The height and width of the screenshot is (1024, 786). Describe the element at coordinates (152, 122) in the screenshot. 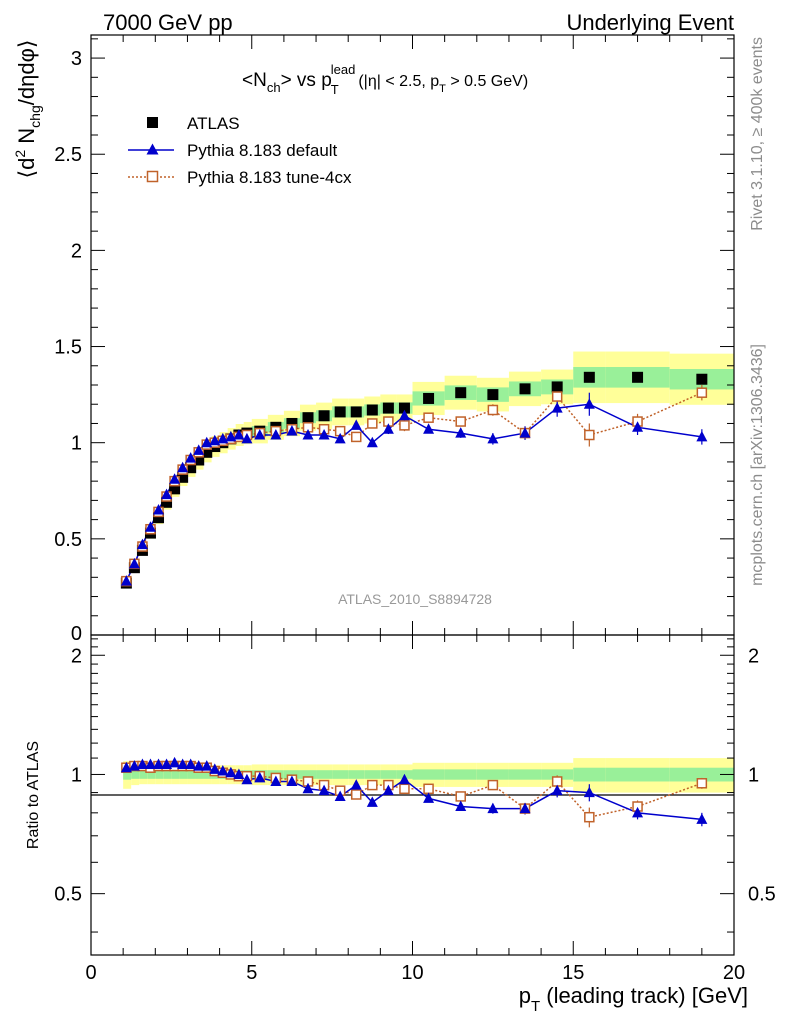

I see `legend-atlas-marker` at that location.